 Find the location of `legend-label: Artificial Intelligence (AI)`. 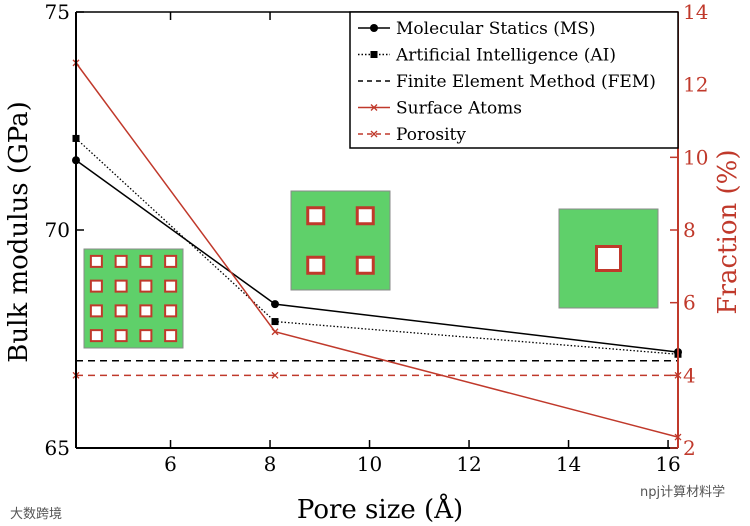

legend-label: Artificial Intelligence (AI) is located at coordinates (505, 56).